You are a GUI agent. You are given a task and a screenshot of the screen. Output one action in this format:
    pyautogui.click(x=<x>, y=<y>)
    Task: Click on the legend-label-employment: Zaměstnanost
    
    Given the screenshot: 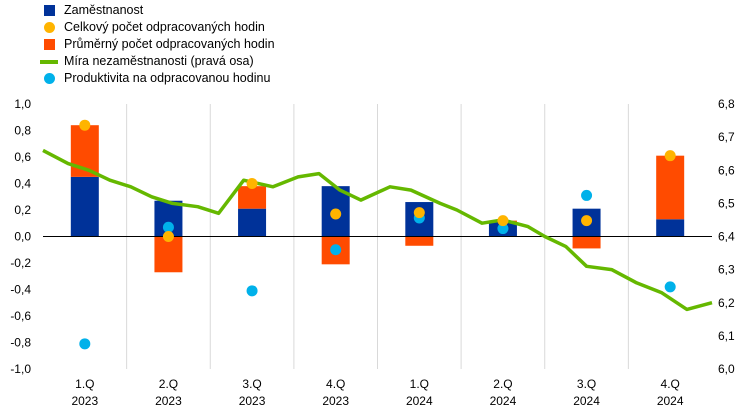 What is the action you would take?
    pyautogui.click(x=104, y=10)
    